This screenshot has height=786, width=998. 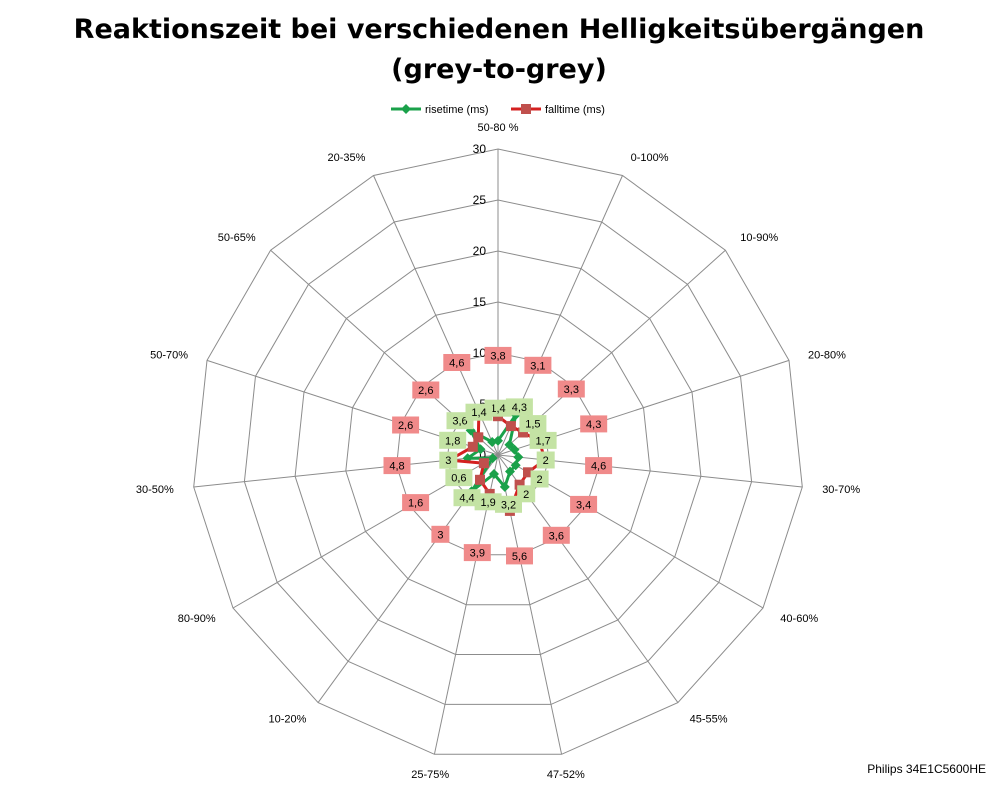 I want to click on tick-label: 0, so click(x=482, y=455).